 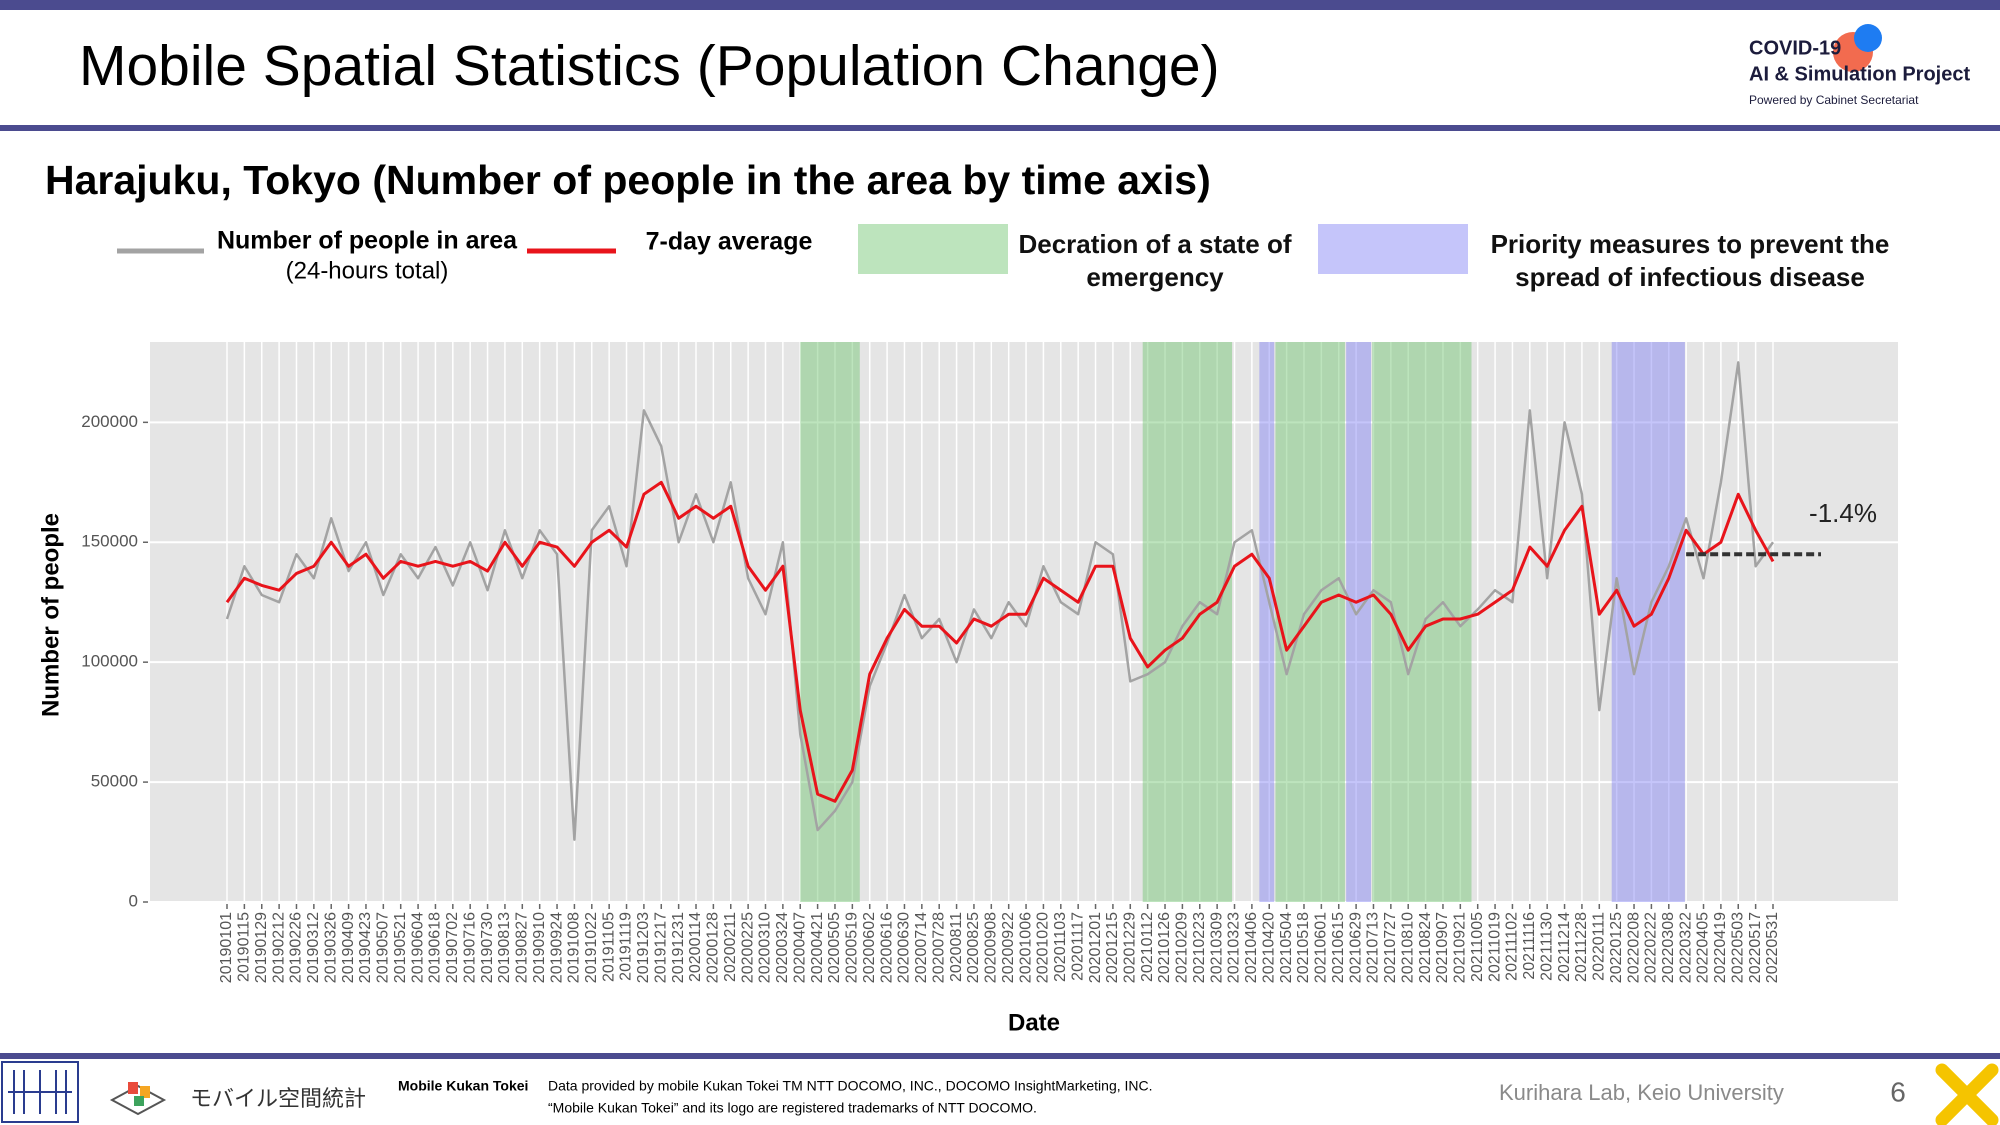 What do you see at coordinates (1668, 947) in the screenshot?
I see `x-tick-label: 20220308` at bounding box center [1668, 947].